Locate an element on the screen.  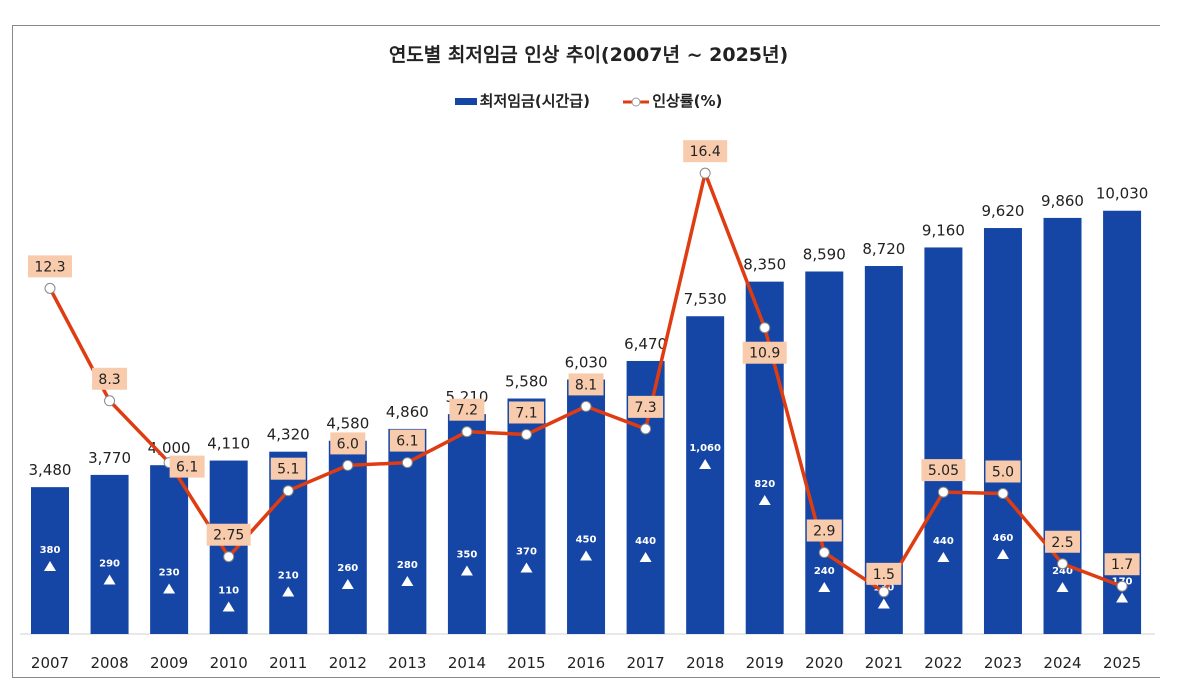
increase-label: 210 is located at coordinates (288, 576).